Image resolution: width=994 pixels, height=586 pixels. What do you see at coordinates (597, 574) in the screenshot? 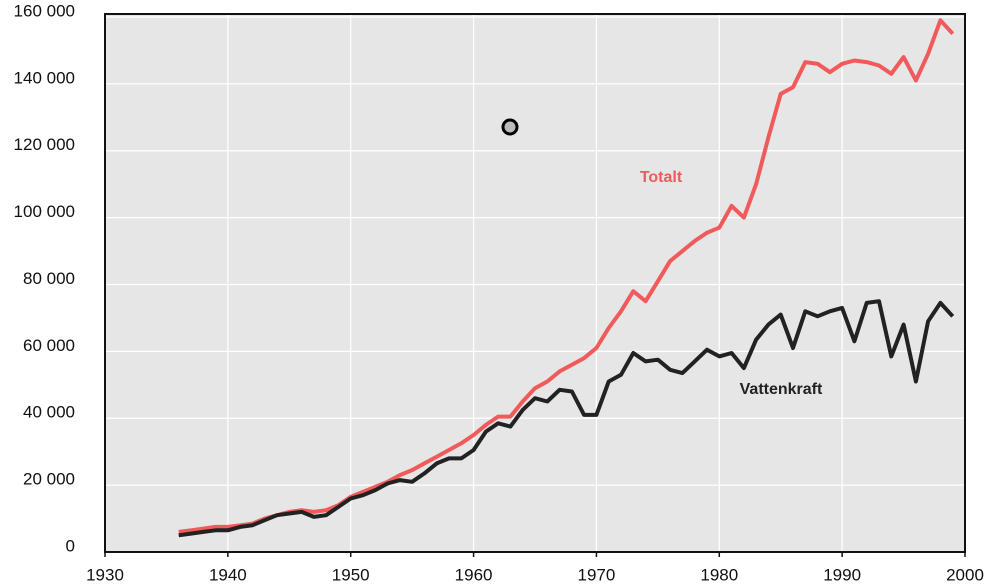
I see `x-tick-label: 1970` at bounding box center [597, 574].